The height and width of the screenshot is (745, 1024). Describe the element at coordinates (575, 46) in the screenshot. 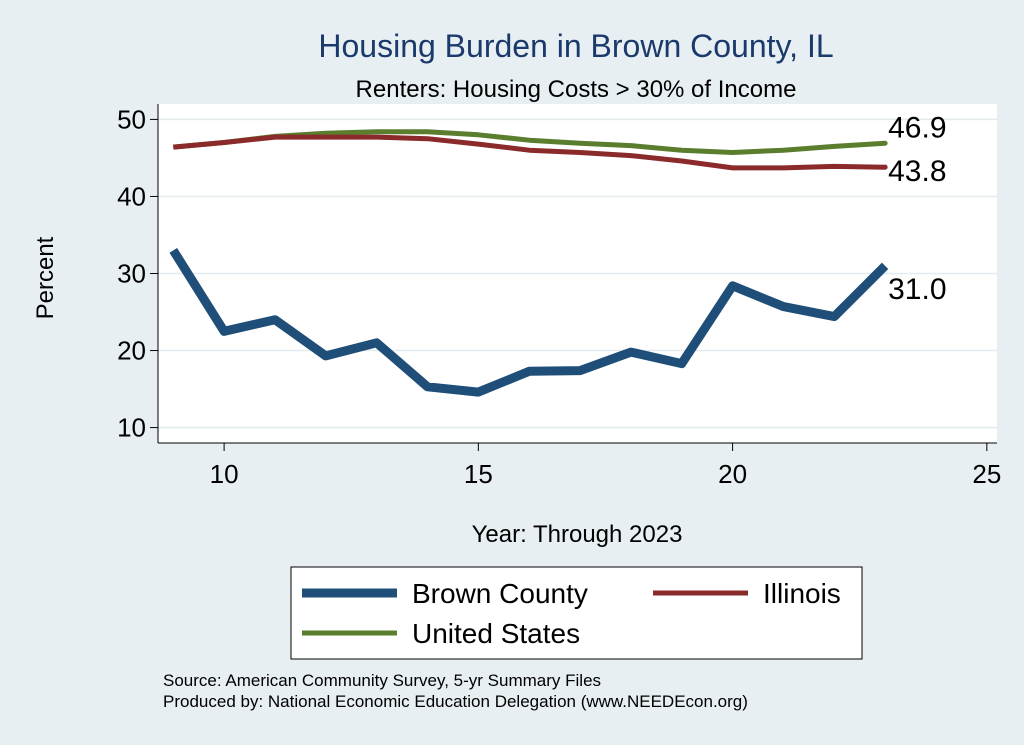

I see `chart-title: Housing Burden in Brown County, IL` at that location.